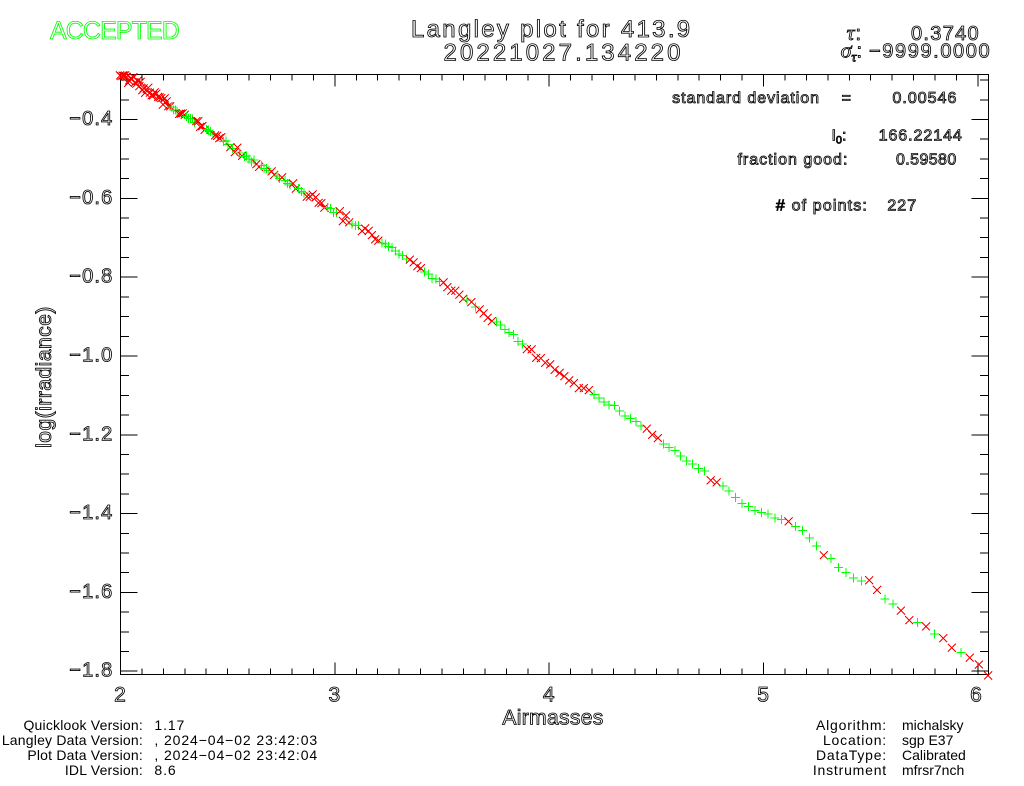 Image resolution: width=1024 pixels, height=786 pixels. I want to click on svg-text: 20221027.134220, so click(564, 53).